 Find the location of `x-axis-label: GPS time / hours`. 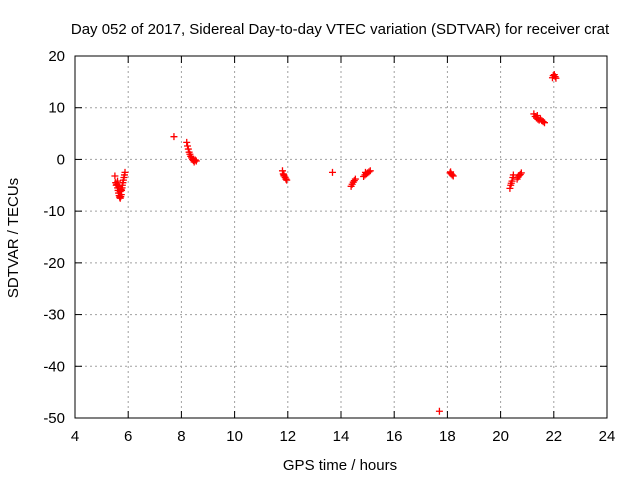

x-axis-label: GPS time / hours is located at coordinates (340, 465).